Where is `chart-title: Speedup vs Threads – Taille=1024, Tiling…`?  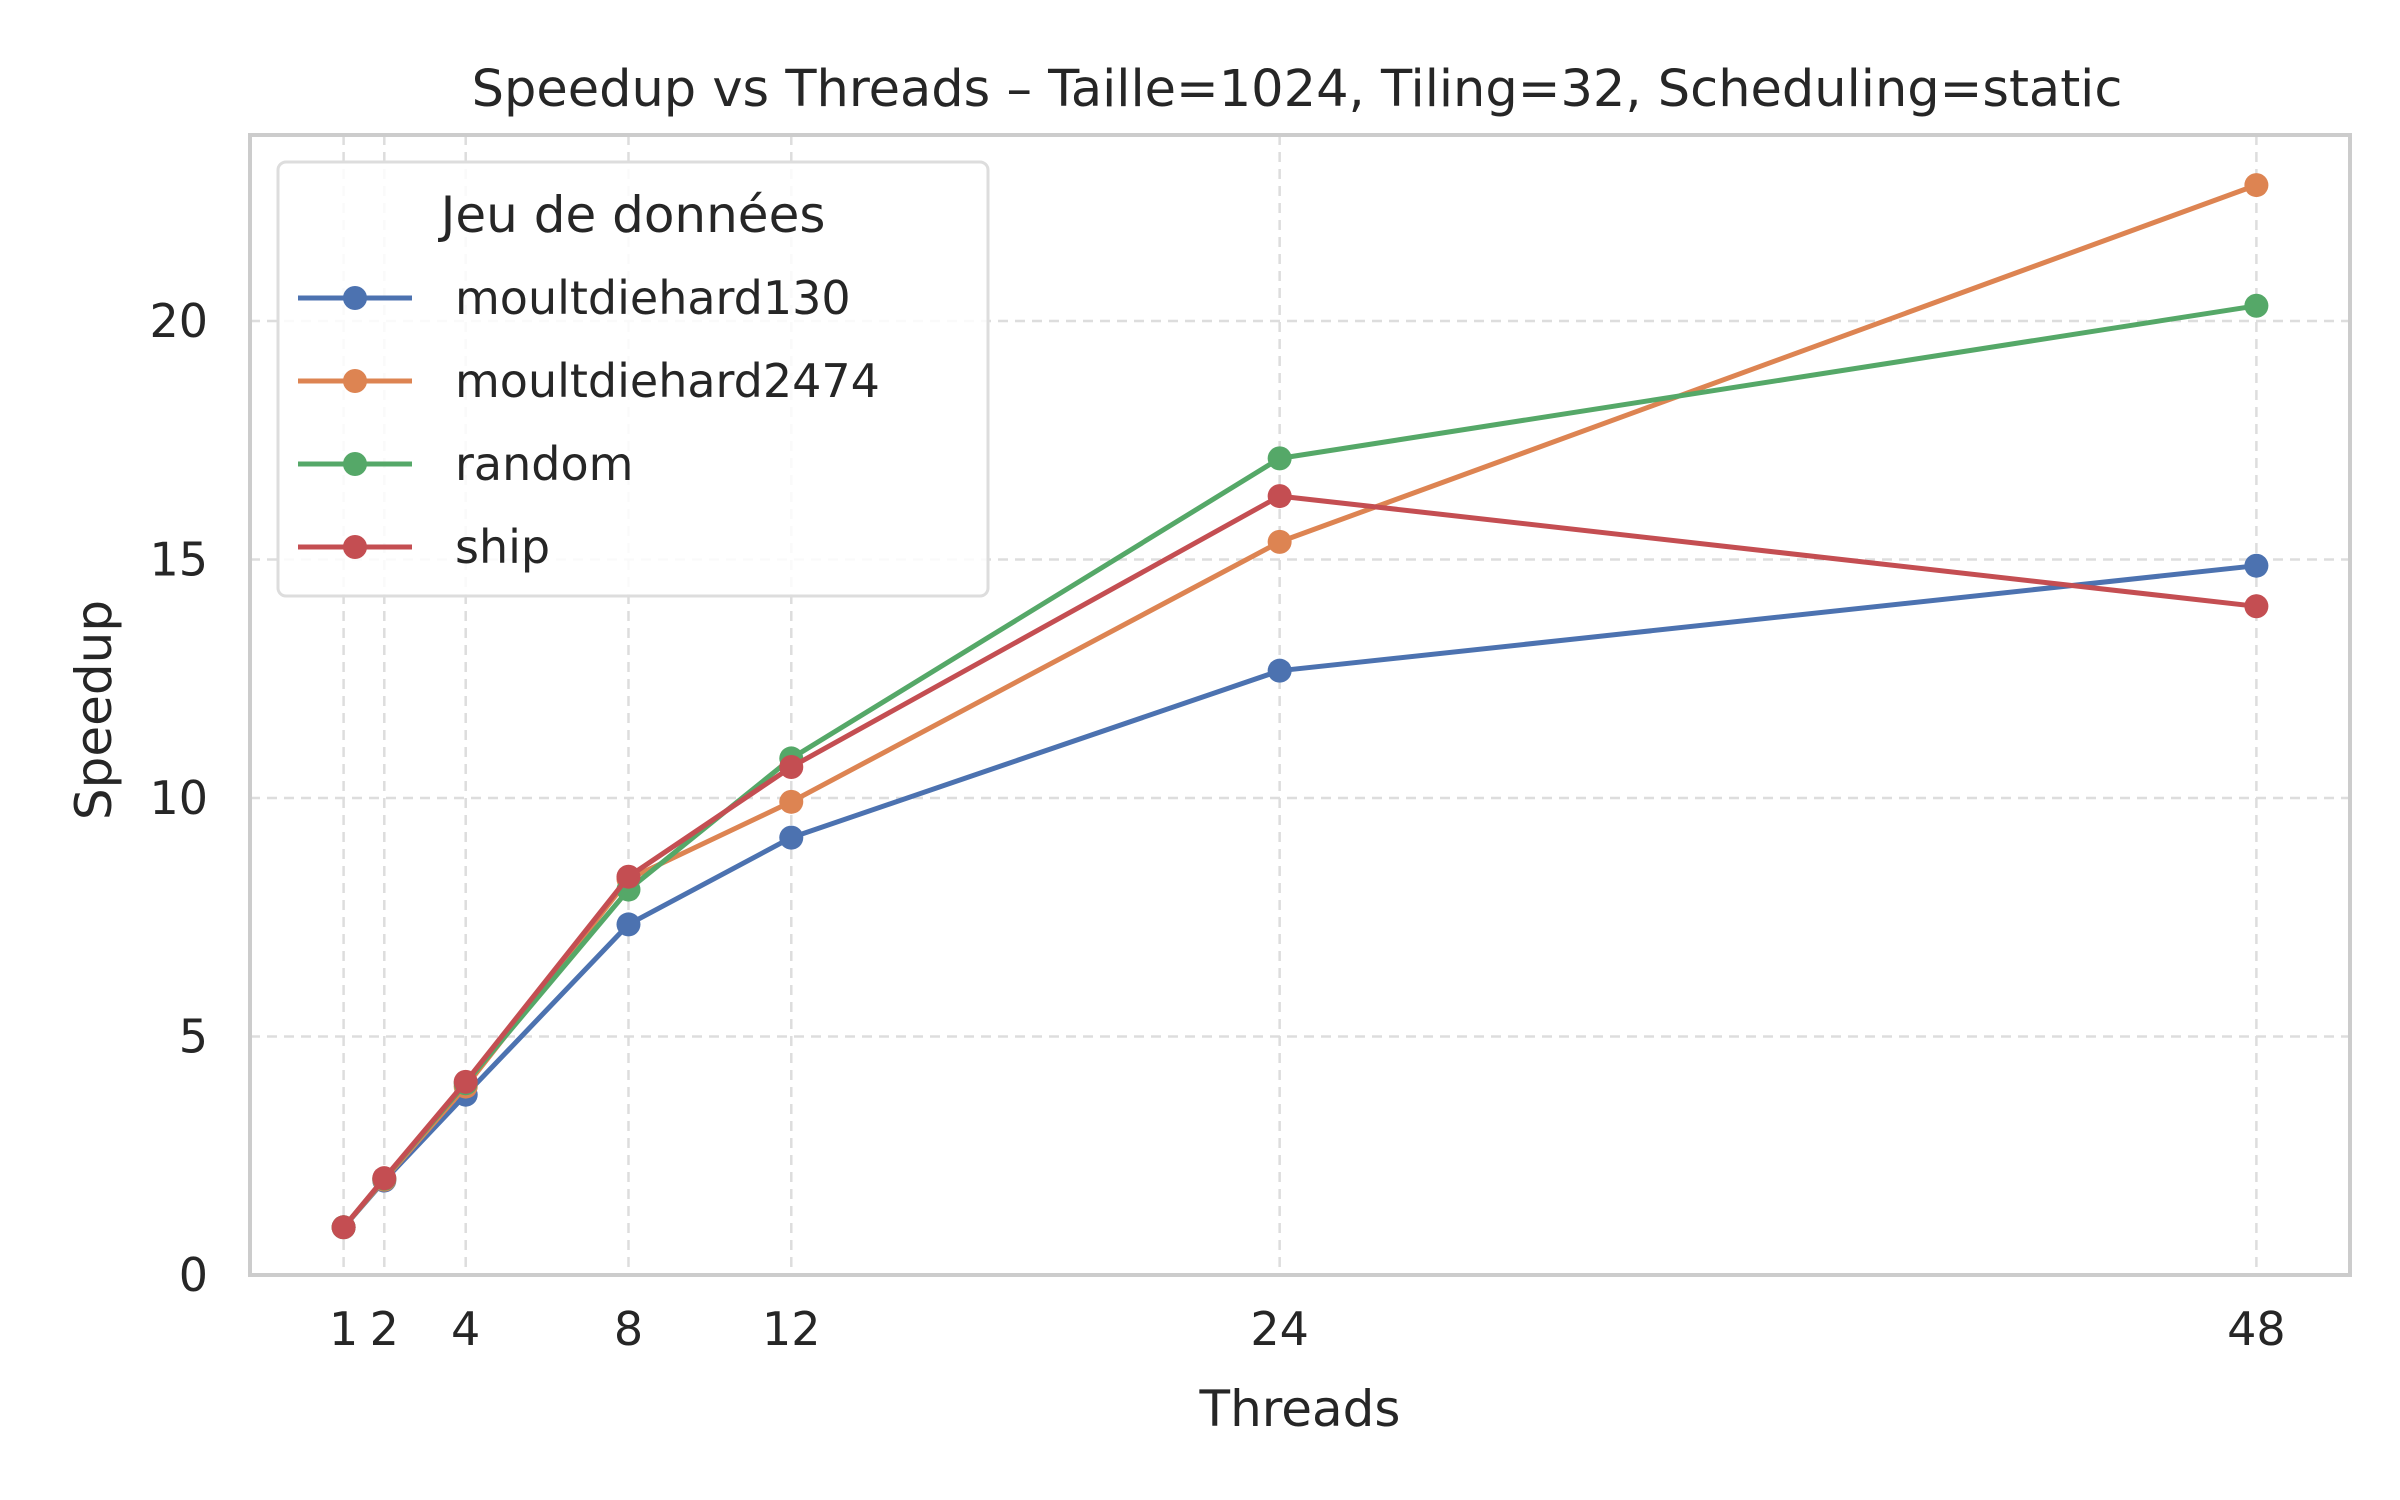
chart-title: Speedup vs Threads – Taille=1024, Tiling… is located at coordinates (1297, 89).